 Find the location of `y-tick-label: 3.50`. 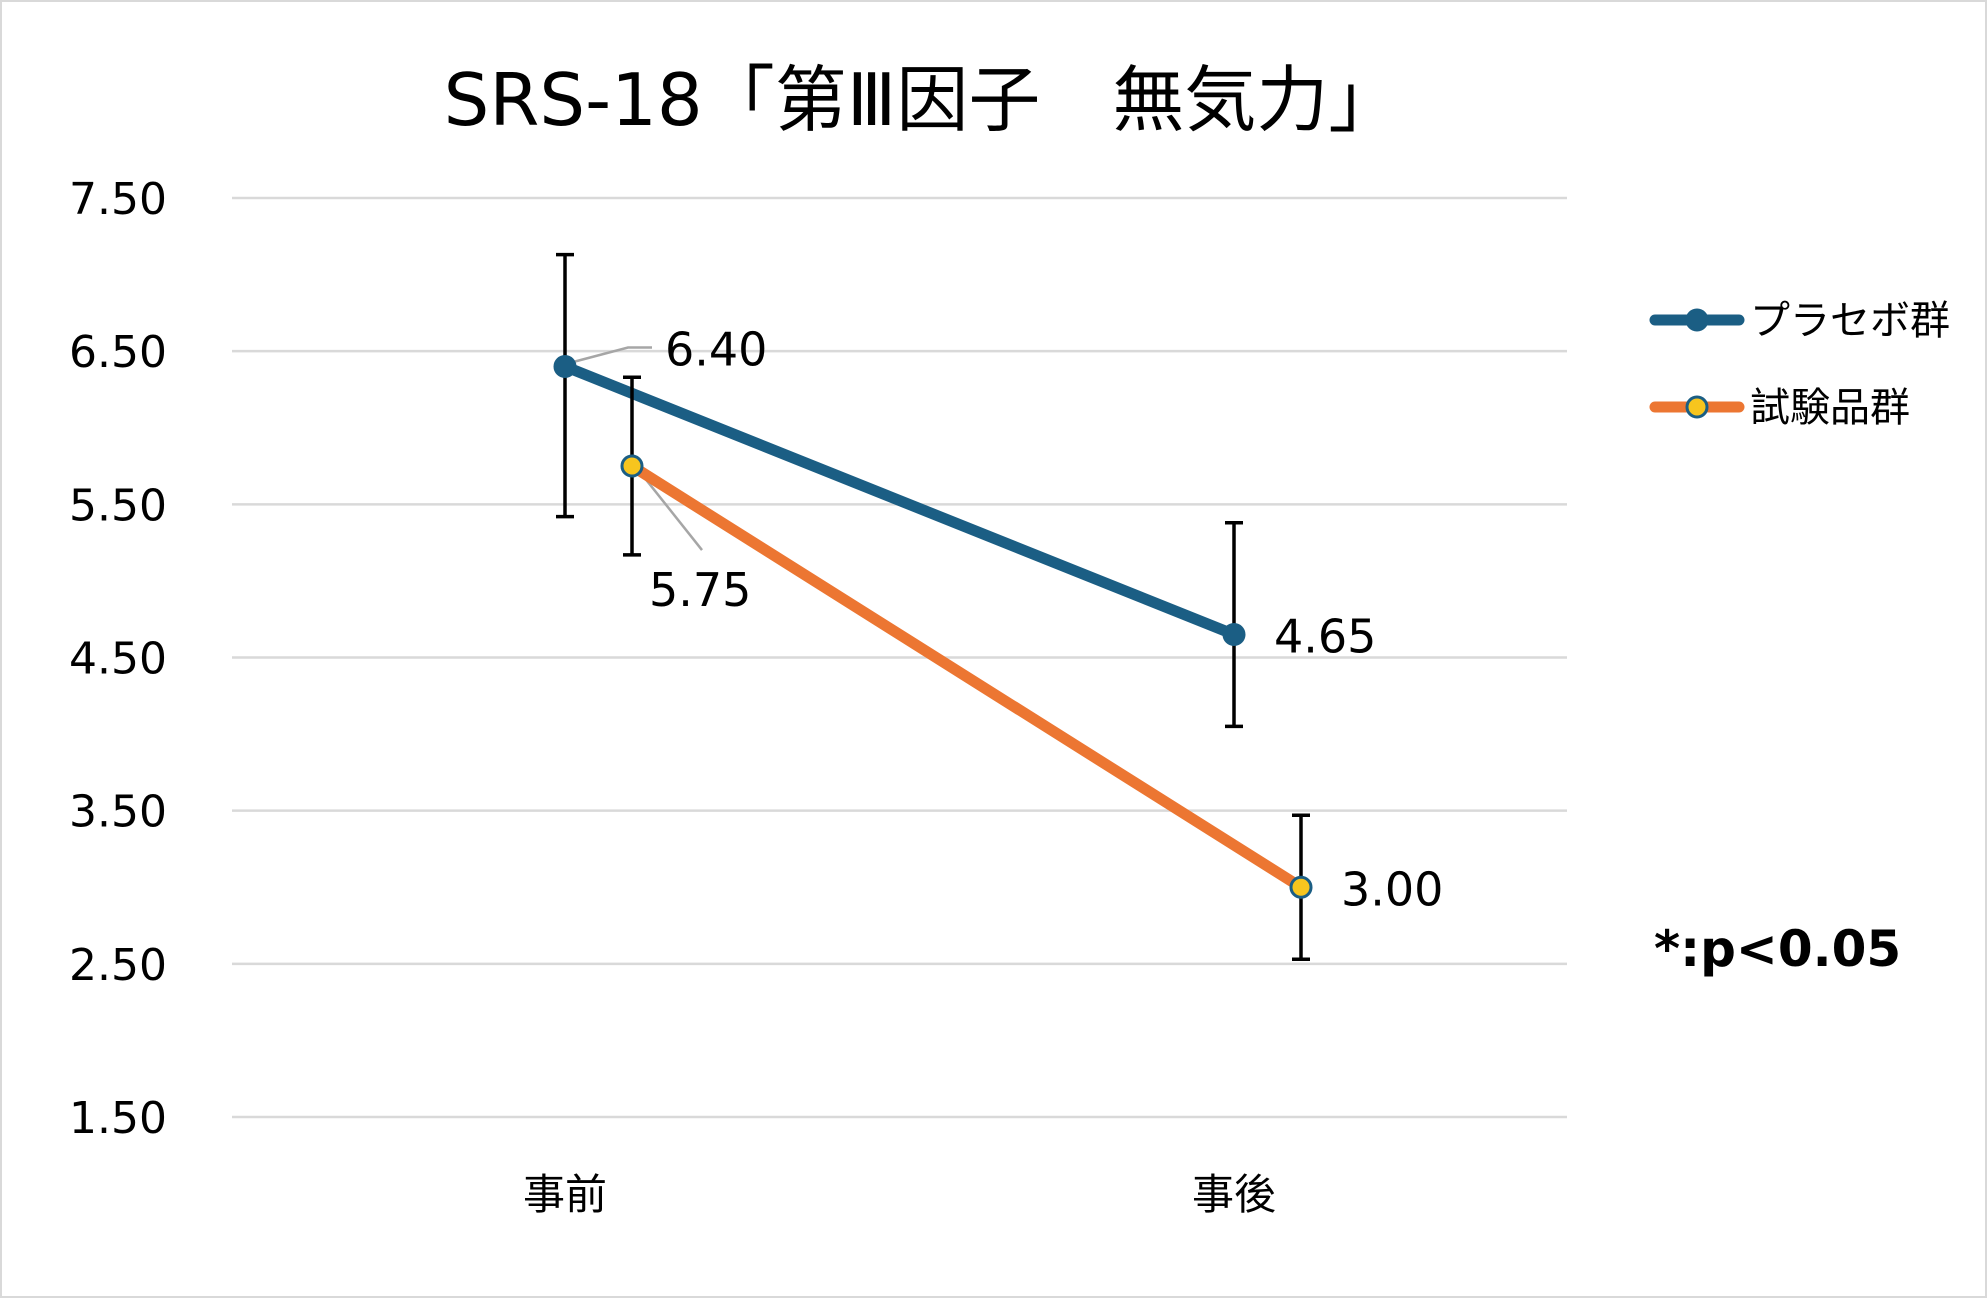

y-tick-label: 3.50 is located at coordinates (118, 812).